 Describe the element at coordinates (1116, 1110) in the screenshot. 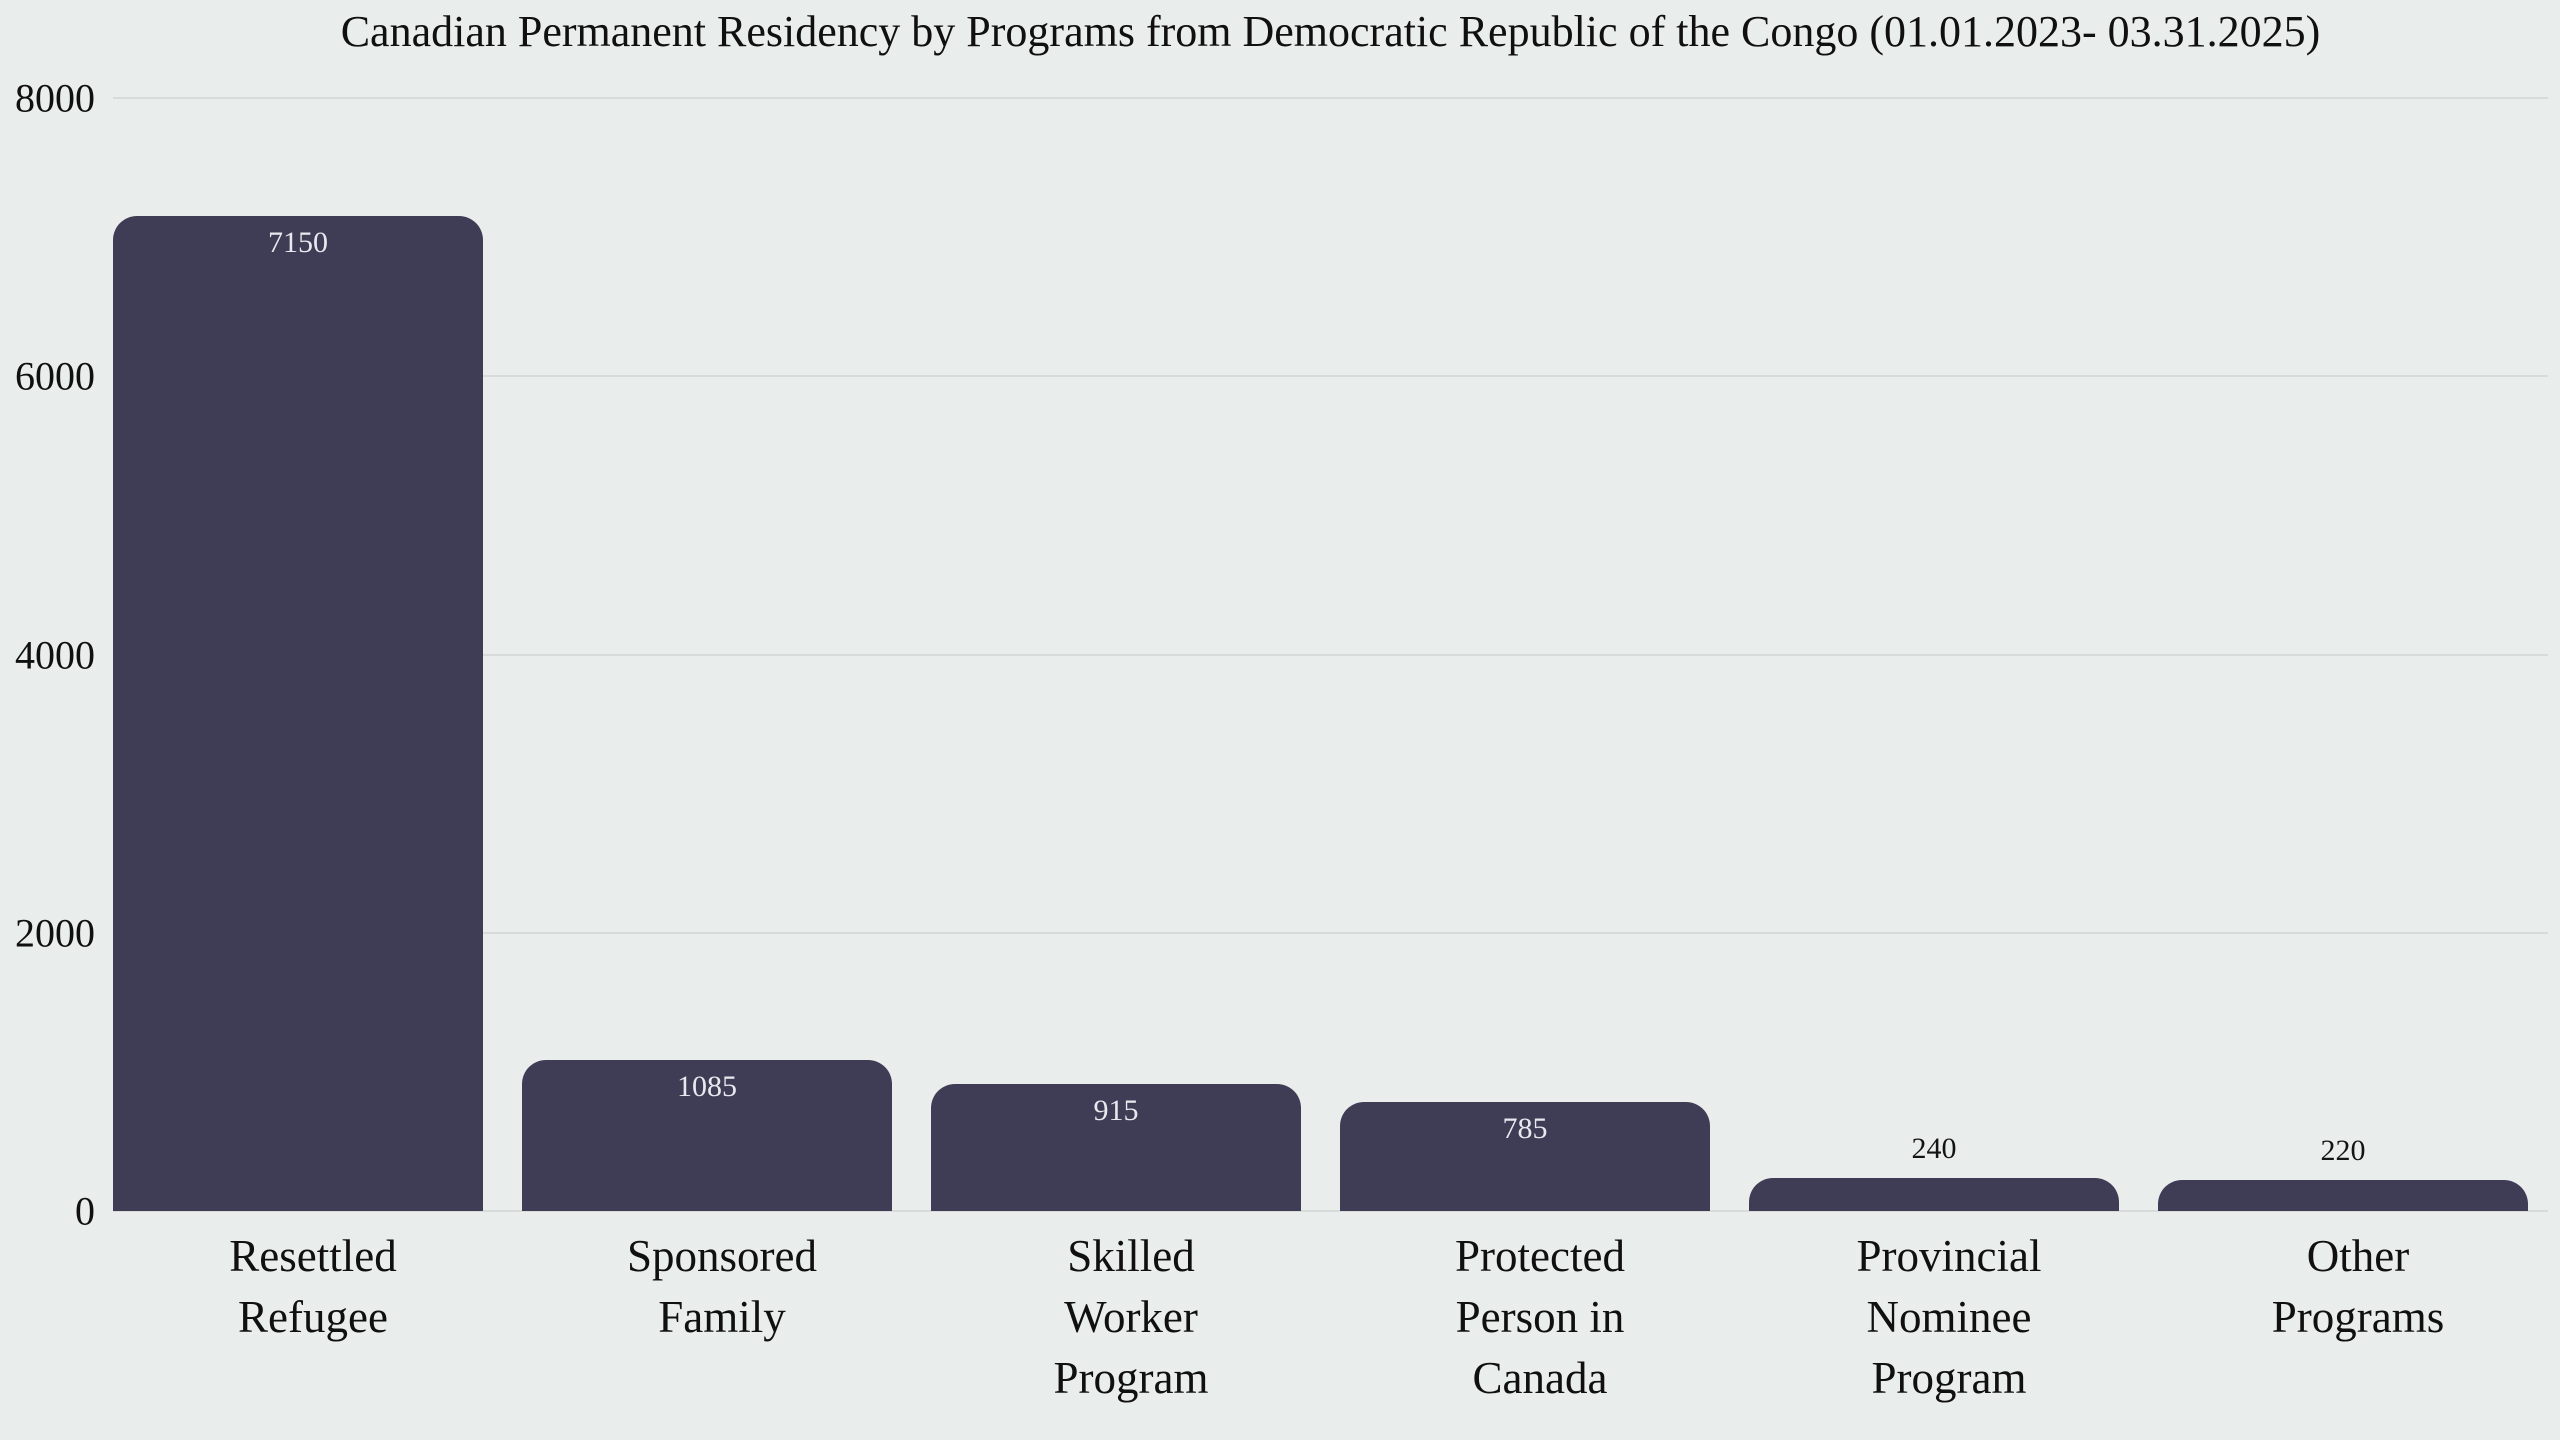

I see `bar-value-label: 915` at that location.